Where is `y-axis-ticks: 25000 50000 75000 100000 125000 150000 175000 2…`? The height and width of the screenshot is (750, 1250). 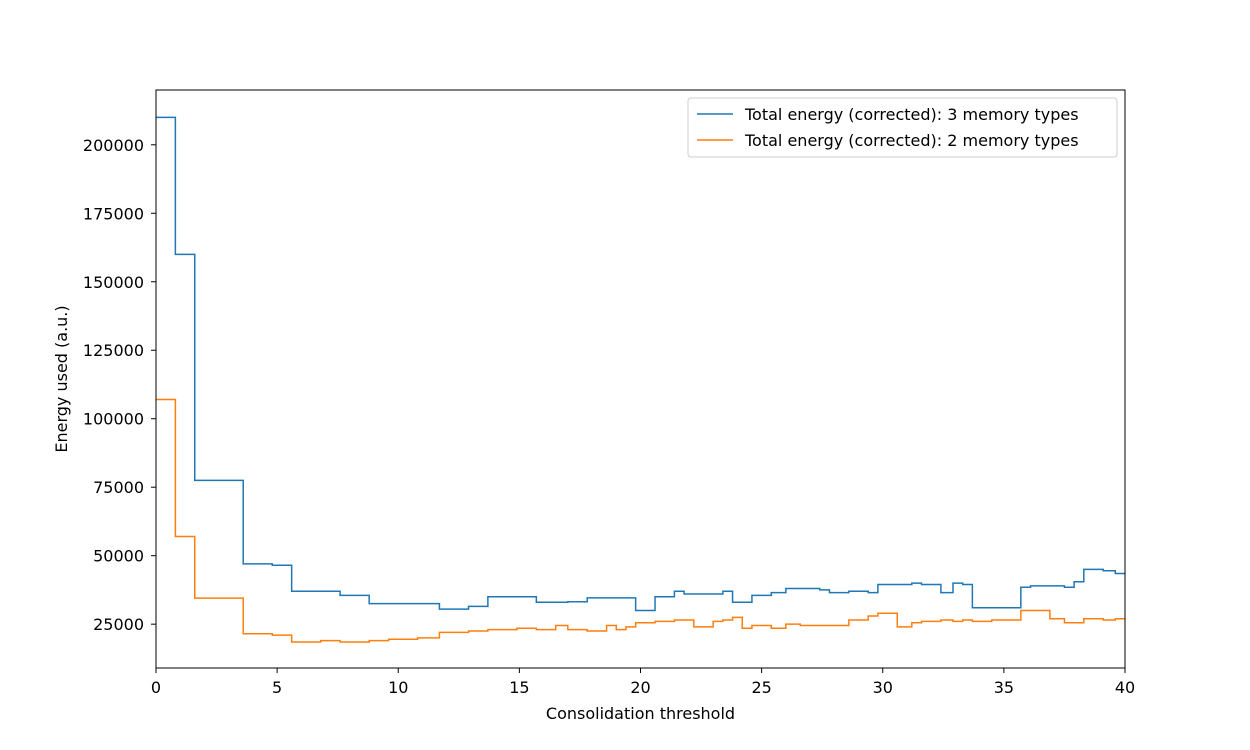 y-axis-ticks: 25000 50000 75000 100000 125000 150000 175000 2… is located at coordinates (119, 385).